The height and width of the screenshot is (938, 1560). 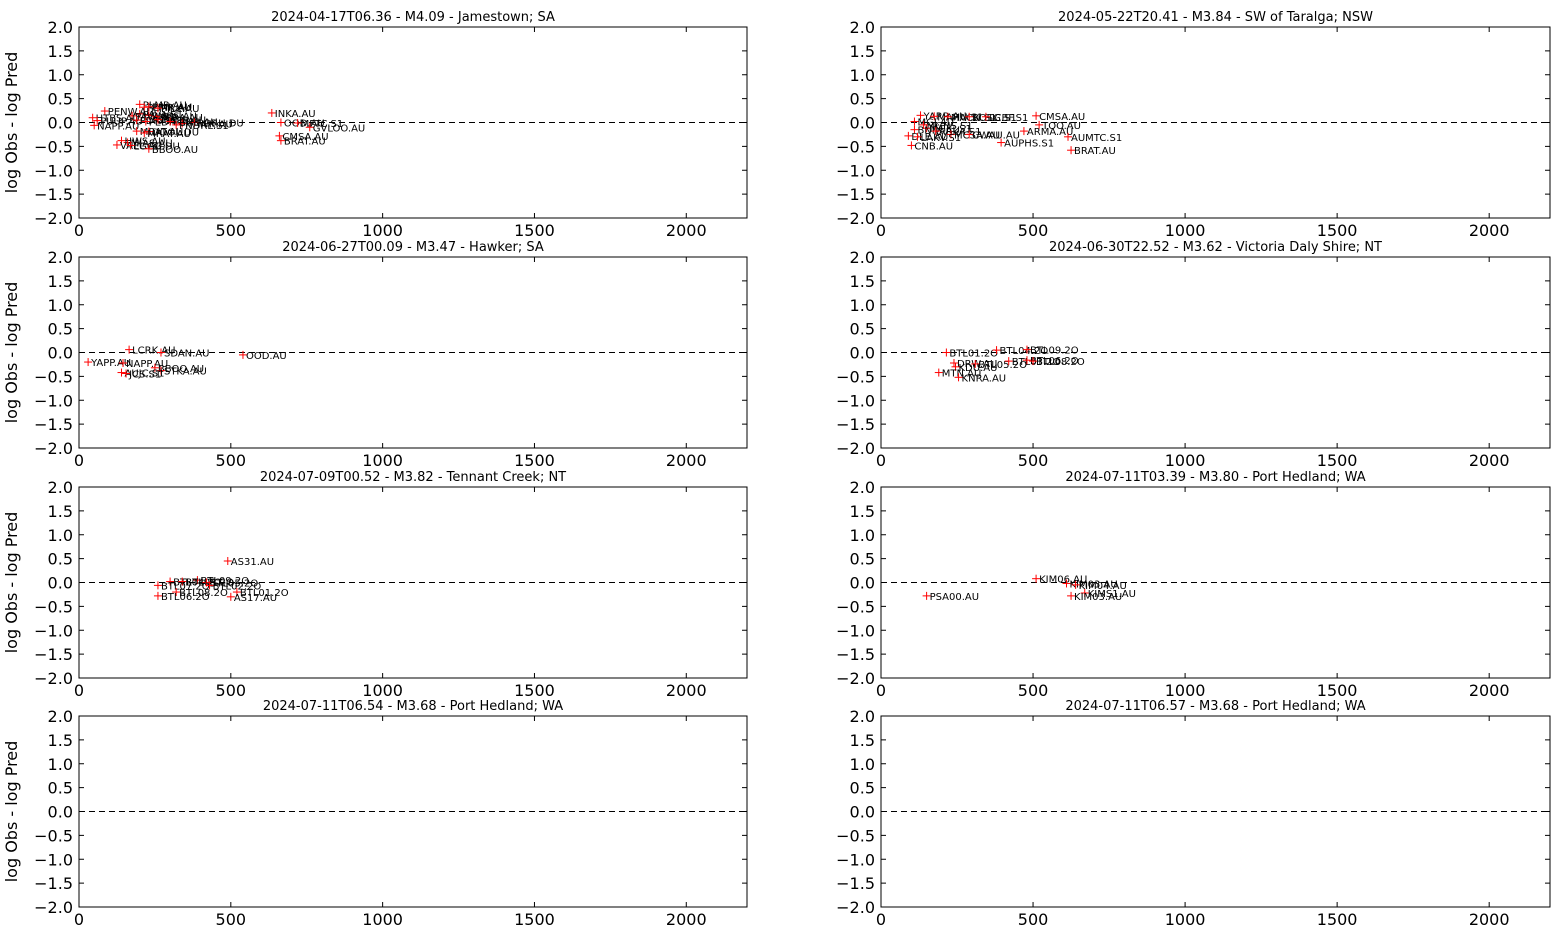 I want to click on point-label: PUUP.AU, so click(x=121, y=122).